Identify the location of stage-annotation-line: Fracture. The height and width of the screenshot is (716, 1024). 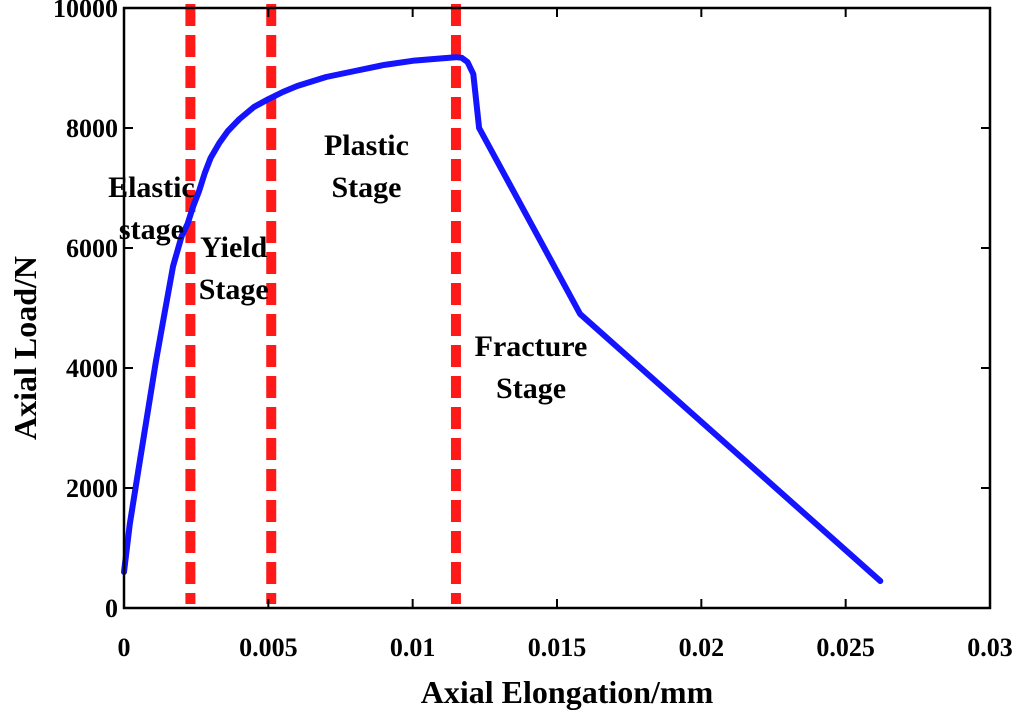
(531, 346).